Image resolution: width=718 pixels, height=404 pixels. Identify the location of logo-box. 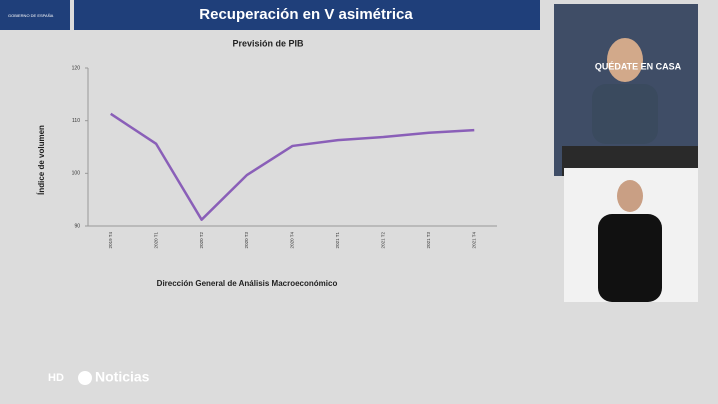
(35, 15).